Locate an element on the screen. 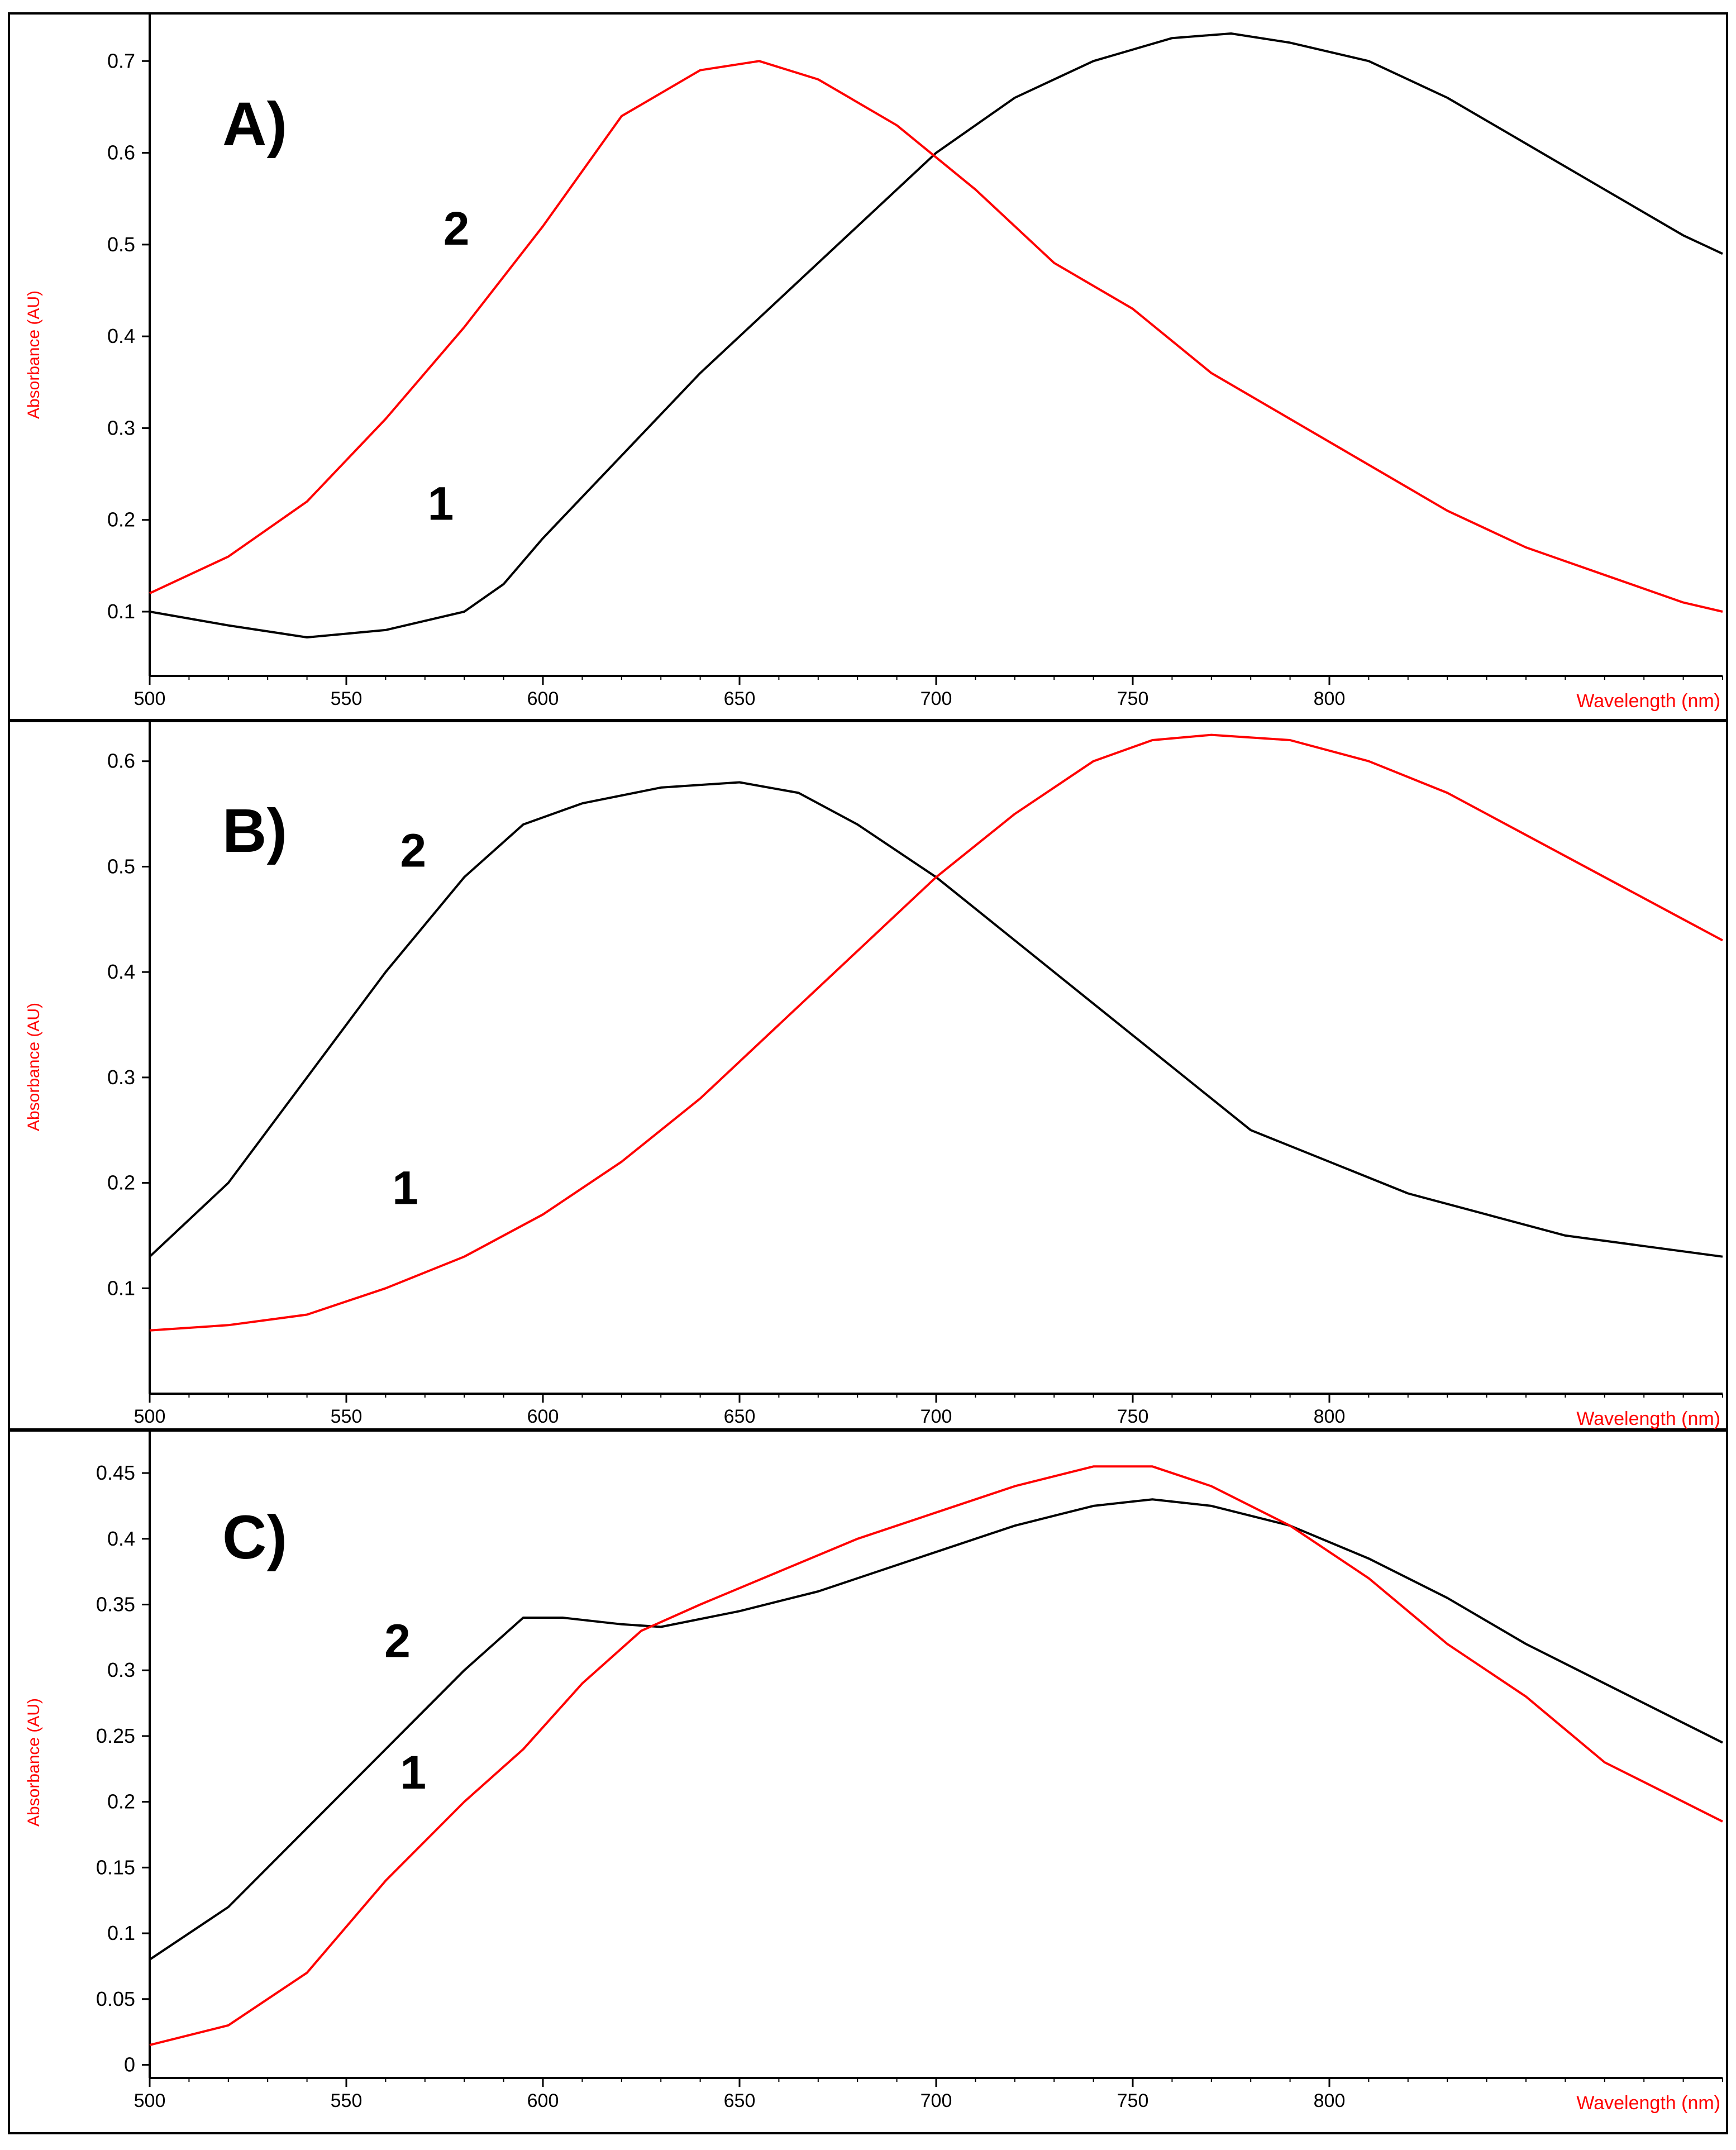 The image size is (1736, 2150). panel-label: B) is located at coordinates (254, 831).